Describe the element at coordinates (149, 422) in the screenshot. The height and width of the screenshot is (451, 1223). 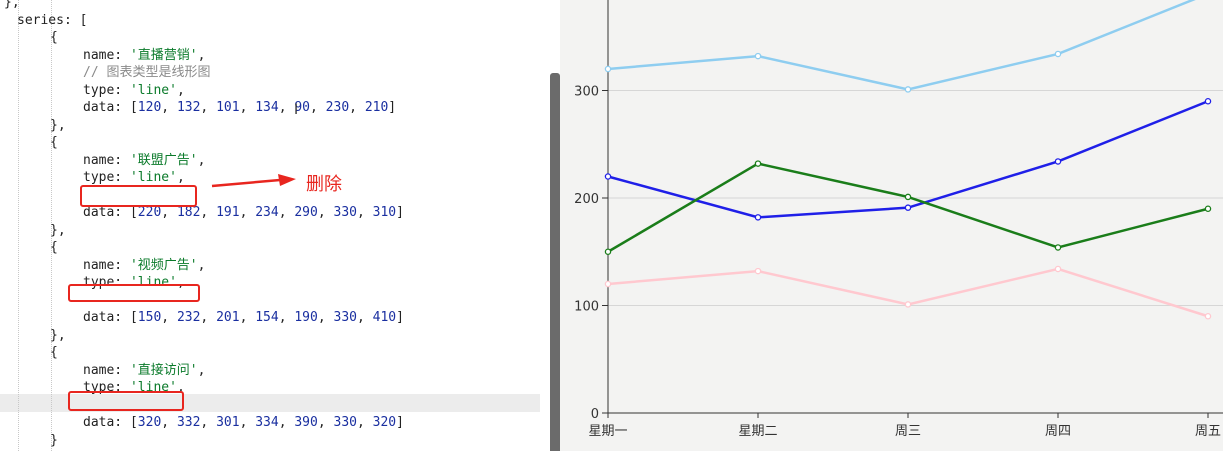
I see `code-token: 320` at that location.